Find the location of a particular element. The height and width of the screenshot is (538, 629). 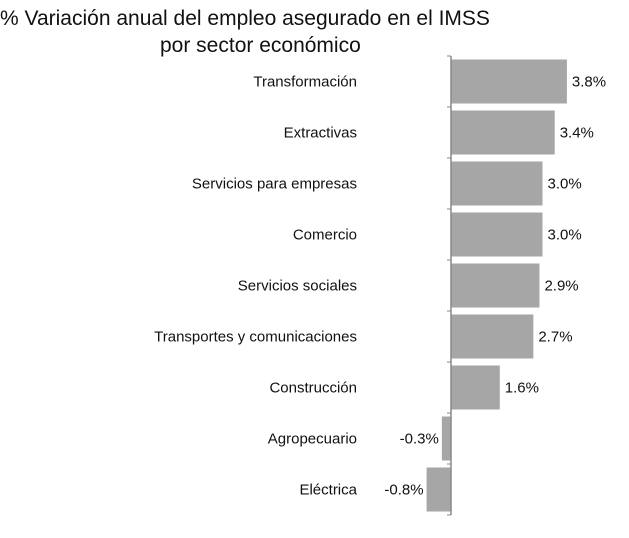

data-label-3: 3.0% is located at coordinates (565, 184).